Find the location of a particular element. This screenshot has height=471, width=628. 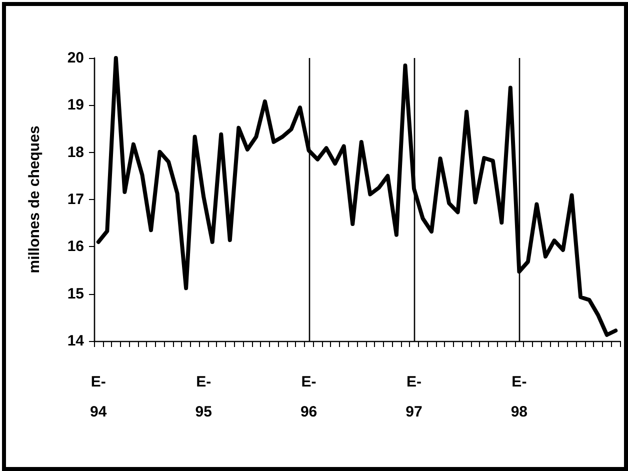

y-tick-label: 19 is located at coordinates (75, 105).